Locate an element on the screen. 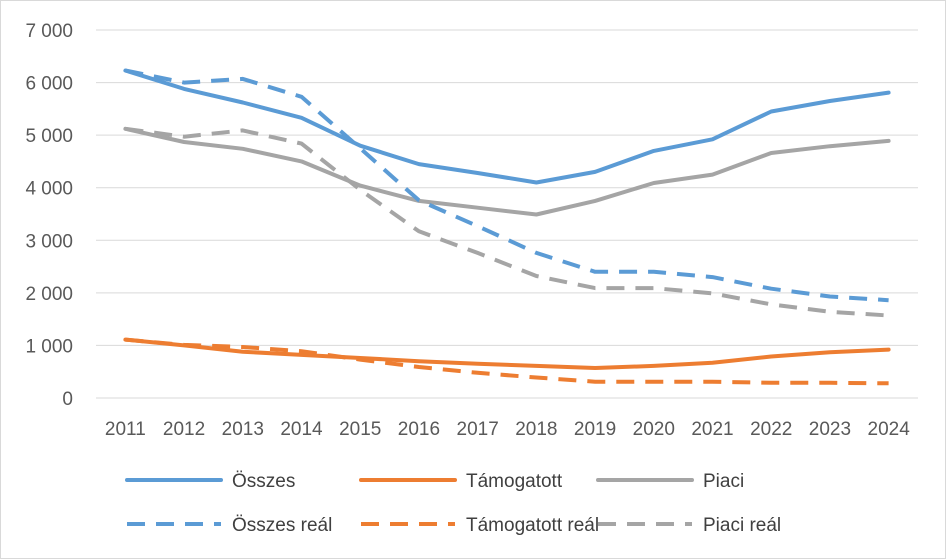 The image size is (946, 560). y-tick-label: 7 000 is located at coordinates (49, 31).